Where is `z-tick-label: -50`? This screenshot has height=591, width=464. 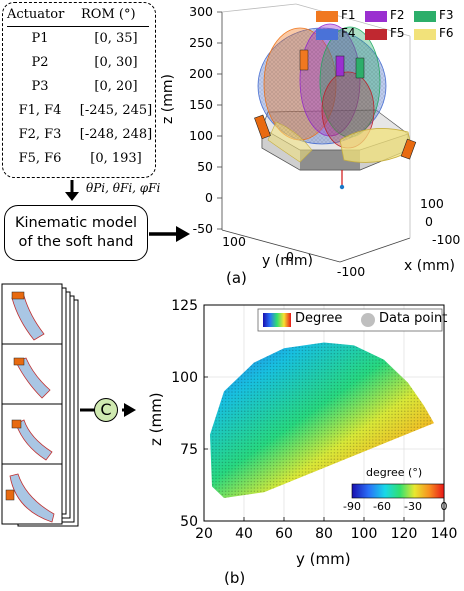
z-tick-label: -50 is located at coordinates (203, 228).